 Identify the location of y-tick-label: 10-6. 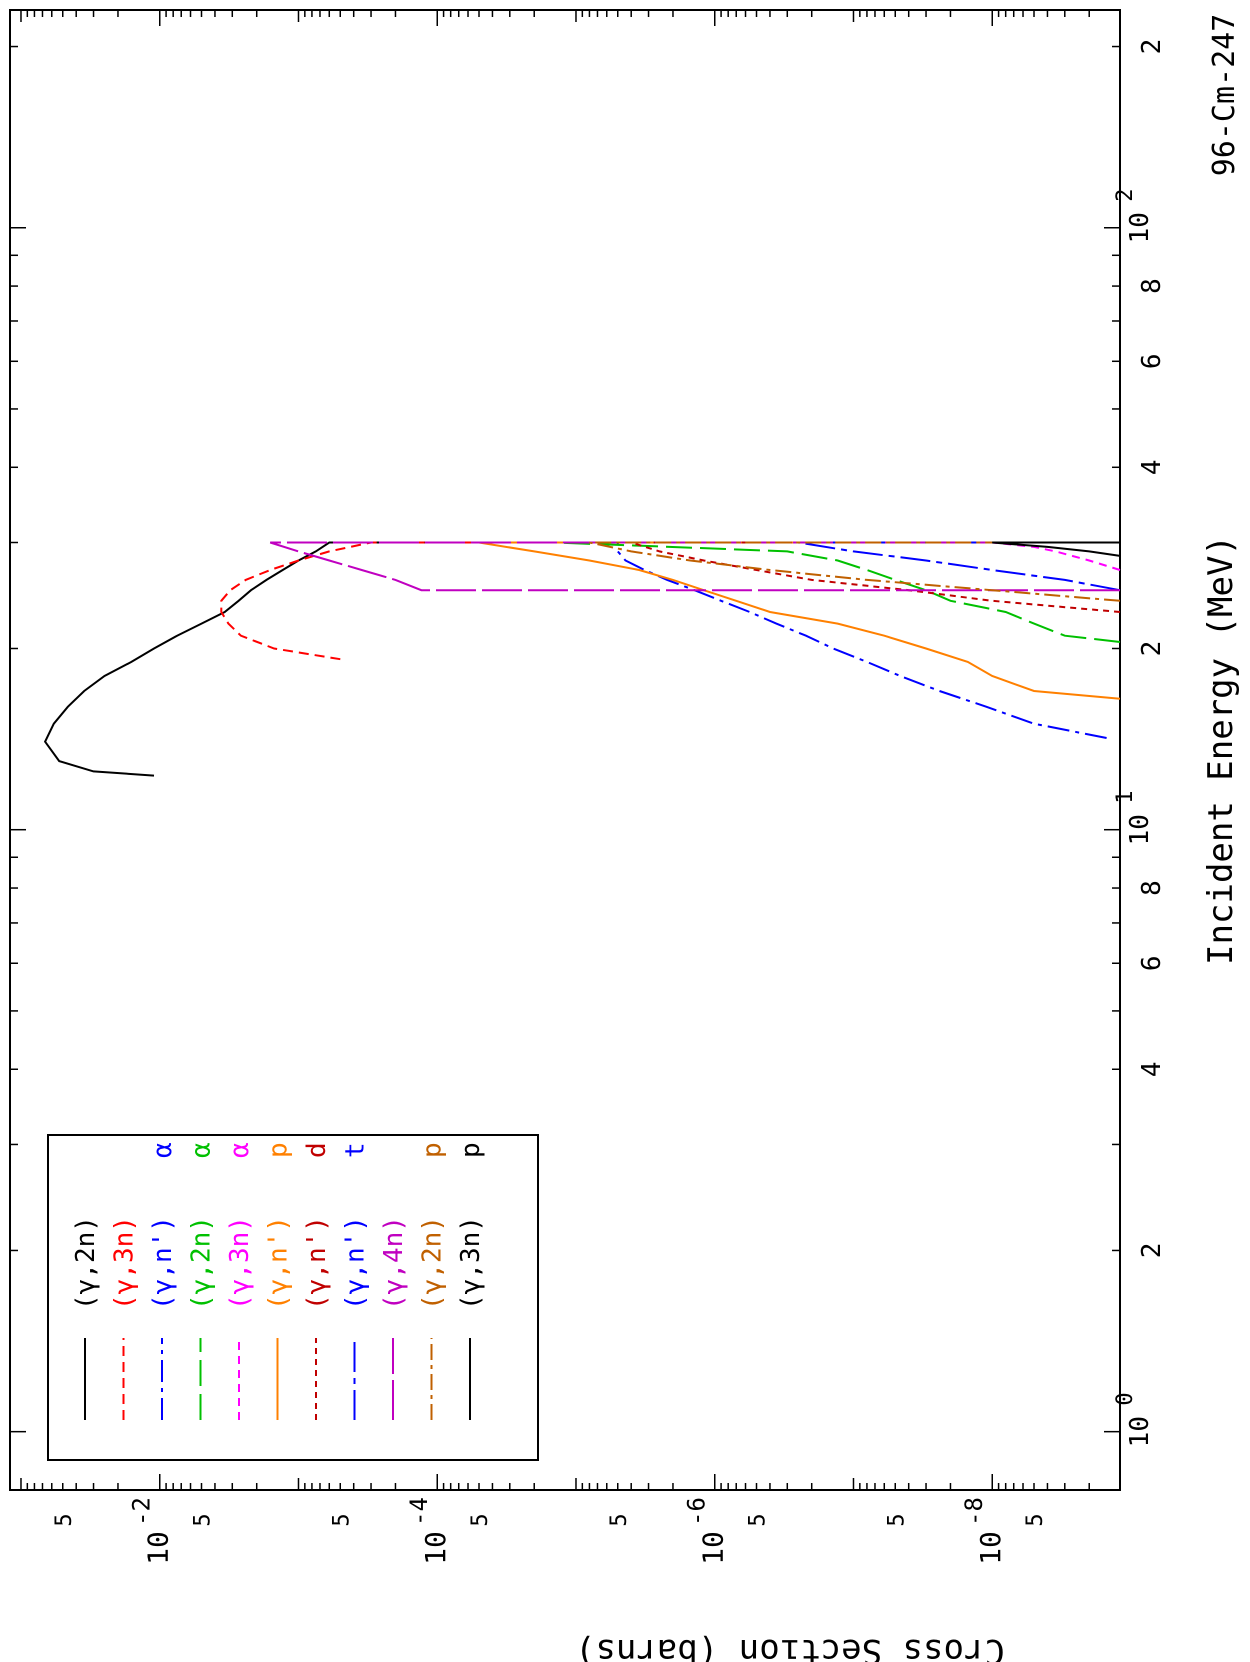
(706, 1531).